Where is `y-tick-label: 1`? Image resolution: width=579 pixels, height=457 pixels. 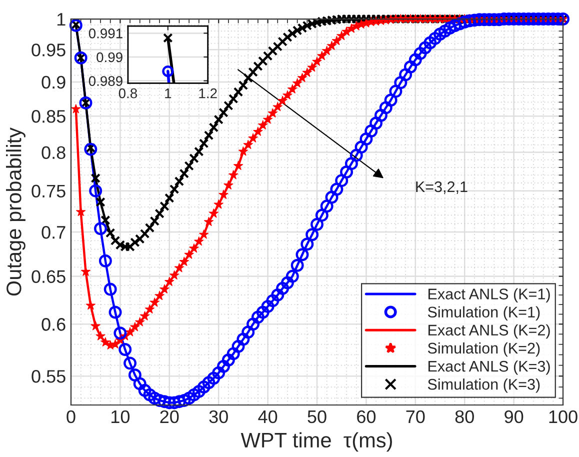
y-tick-label: 1 is located at coordinates (61, 19).